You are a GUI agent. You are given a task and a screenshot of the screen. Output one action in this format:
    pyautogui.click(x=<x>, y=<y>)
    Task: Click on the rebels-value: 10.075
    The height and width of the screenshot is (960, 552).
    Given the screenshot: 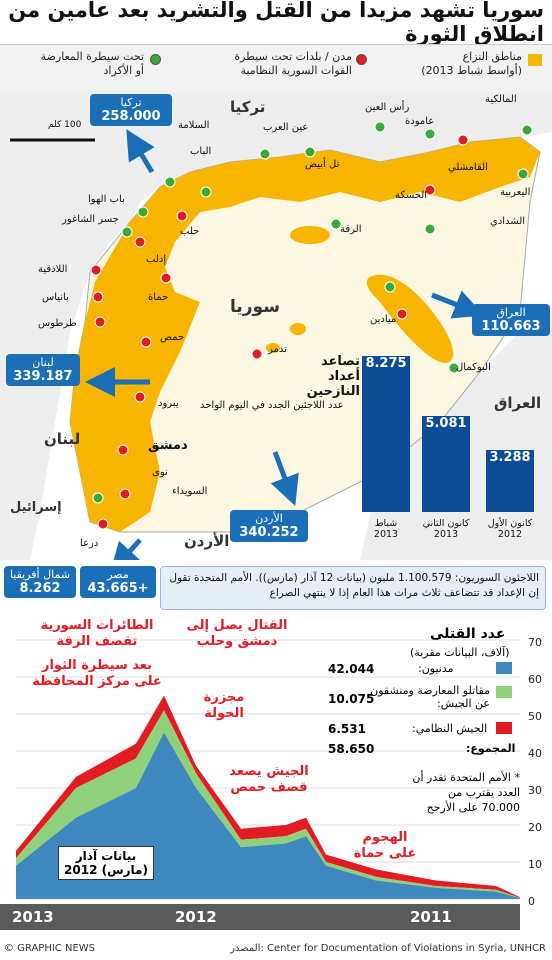 What is the action you would take?
    pyautogui.click(x=351, y=699)
    